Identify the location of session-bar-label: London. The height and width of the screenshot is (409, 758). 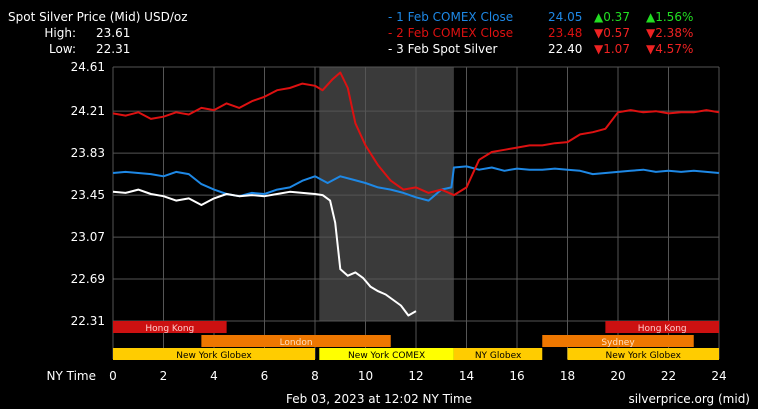
(296, 343).